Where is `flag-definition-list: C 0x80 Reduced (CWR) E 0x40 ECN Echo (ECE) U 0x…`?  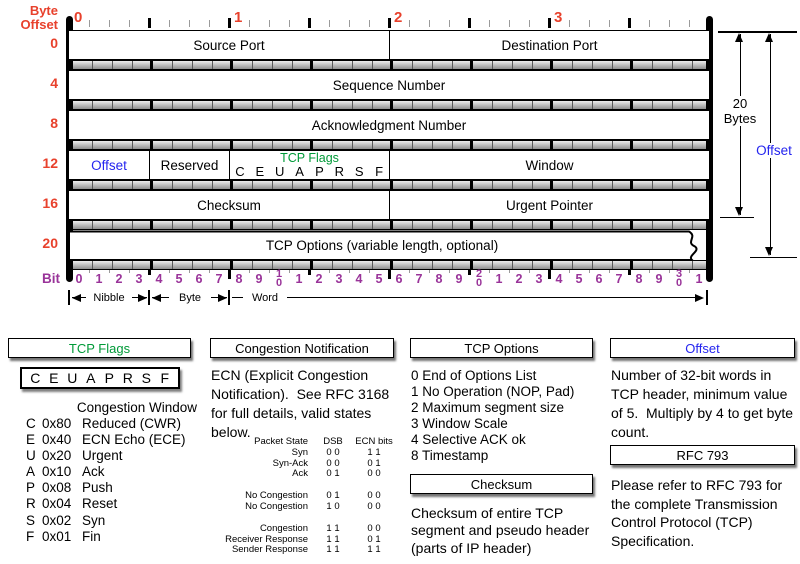
flag-definition-list: C 0x80 Reduced (CWR) E 0x40 ECN Echo (ECE) U 0x… is located at coordinates (106, 480).